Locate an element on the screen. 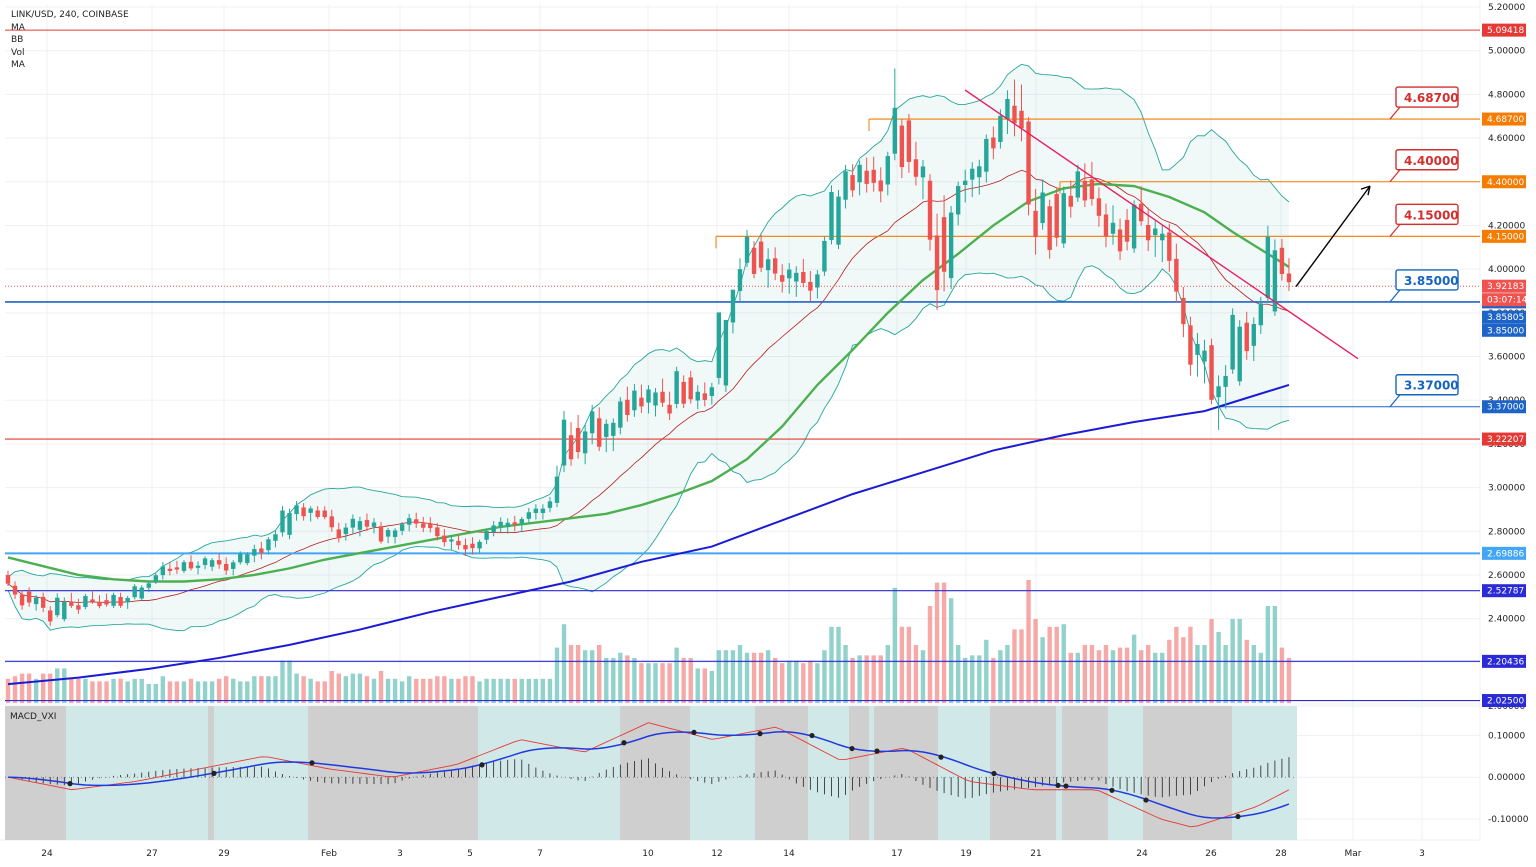 Image resolution: width=1536 pixels, height=867 pixels. price-tick-label: 4.80000 is located at coordinates (1506, 95).